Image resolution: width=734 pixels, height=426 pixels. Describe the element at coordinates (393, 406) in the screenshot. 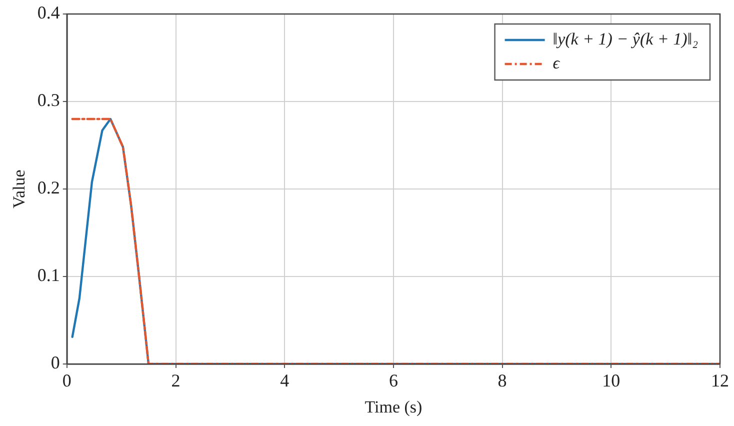

I see `x-axis-title: Time (s)` at that location.